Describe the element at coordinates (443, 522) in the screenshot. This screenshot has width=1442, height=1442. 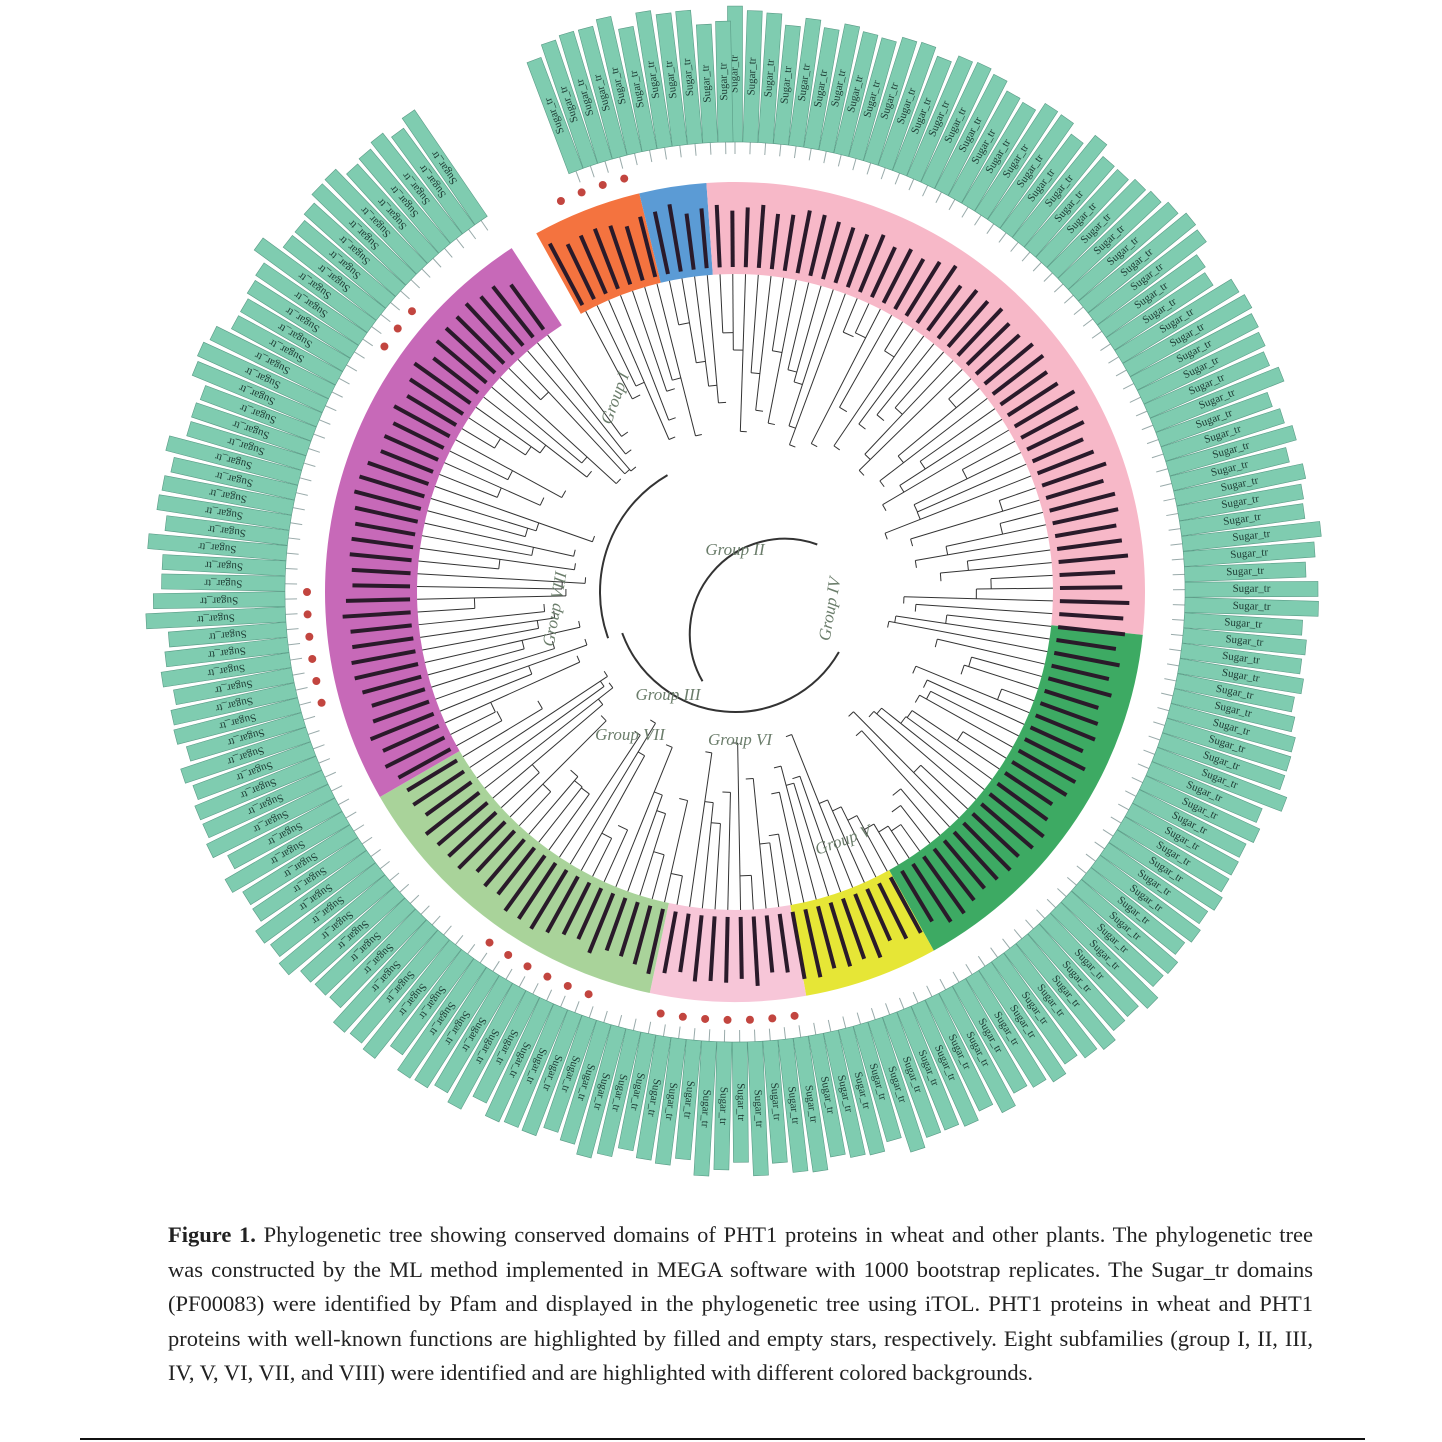
I see `subfamily-background` at that location.